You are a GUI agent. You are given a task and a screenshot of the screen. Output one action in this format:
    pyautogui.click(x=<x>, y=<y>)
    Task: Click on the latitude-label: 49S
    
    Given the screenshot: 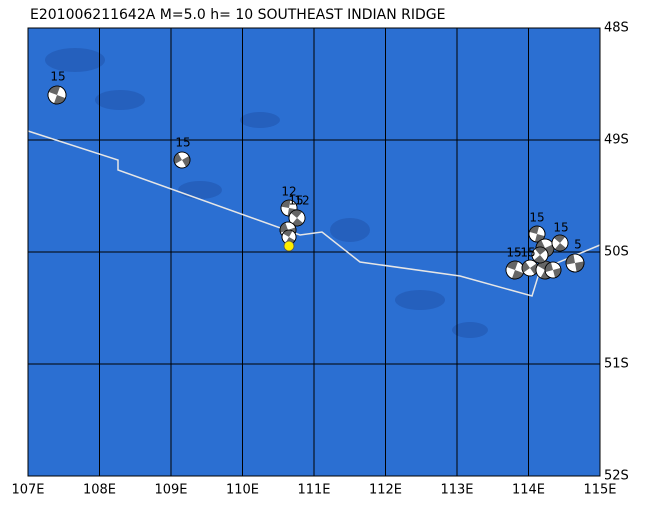 What is the action you would take?
    pyautogui.click(x=616, y=140)
    